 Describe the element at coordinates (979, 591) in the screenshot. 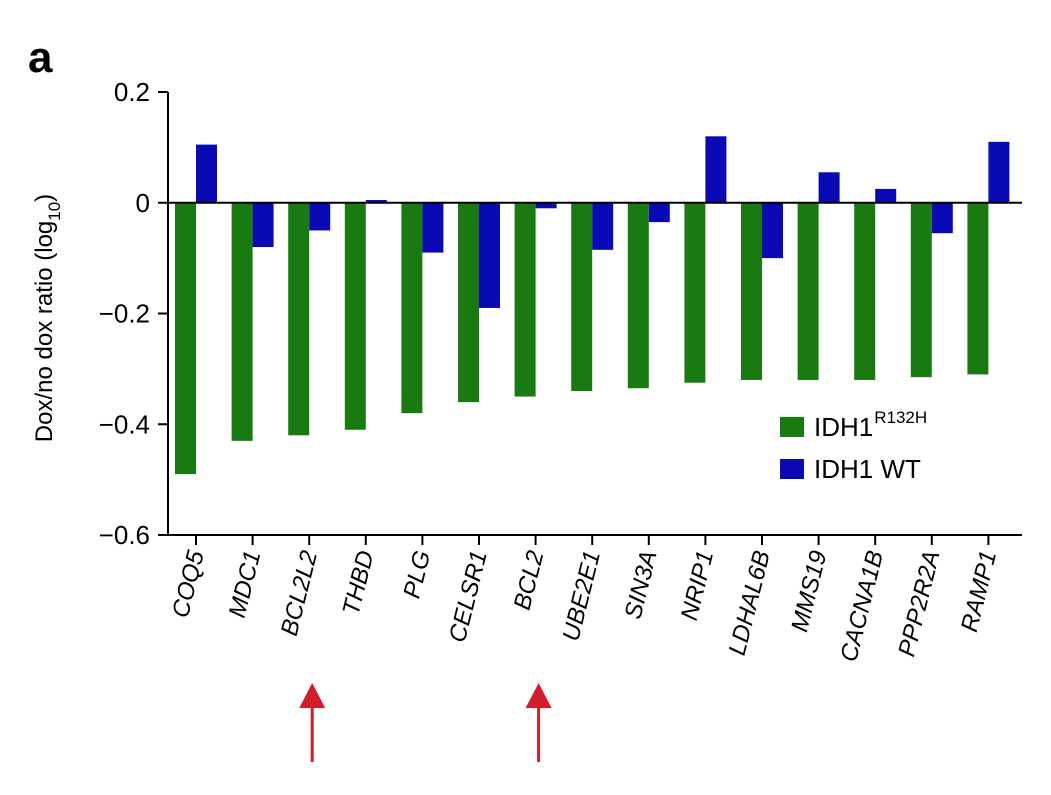

I see `x-tick-label: RAMP1` at that location.